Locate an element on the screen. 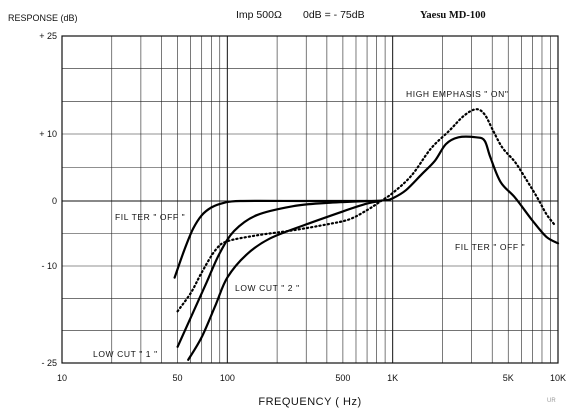 The width and height of the screenshot is (578, 415). x-tick-label: 1K is located at coordinates (392, 378).